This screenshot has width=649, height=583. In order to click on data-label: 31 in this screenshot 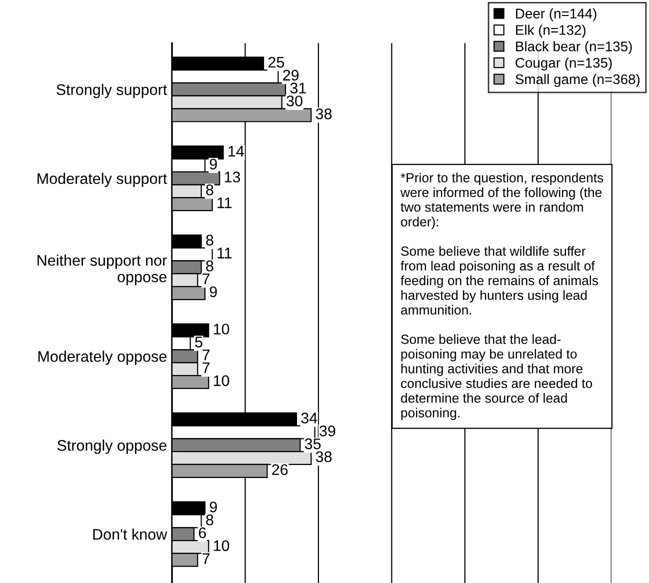, I will do `click(298, 88)`.